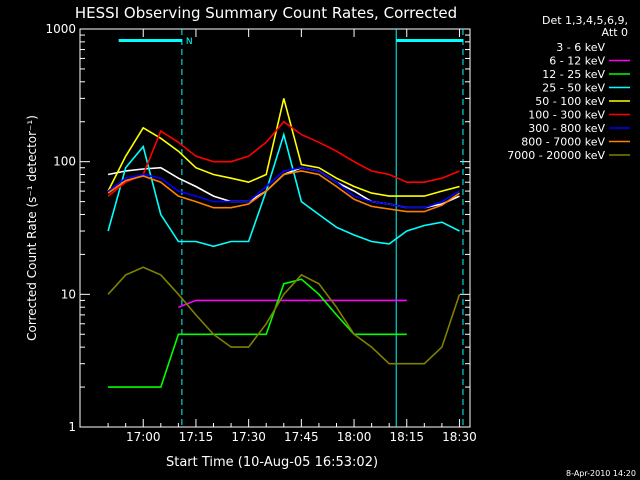 The image size is (640, 480). Describe the element at coordinates (301, 437) in the screenshot. I see `x-tick-label: 17:45` at that location.